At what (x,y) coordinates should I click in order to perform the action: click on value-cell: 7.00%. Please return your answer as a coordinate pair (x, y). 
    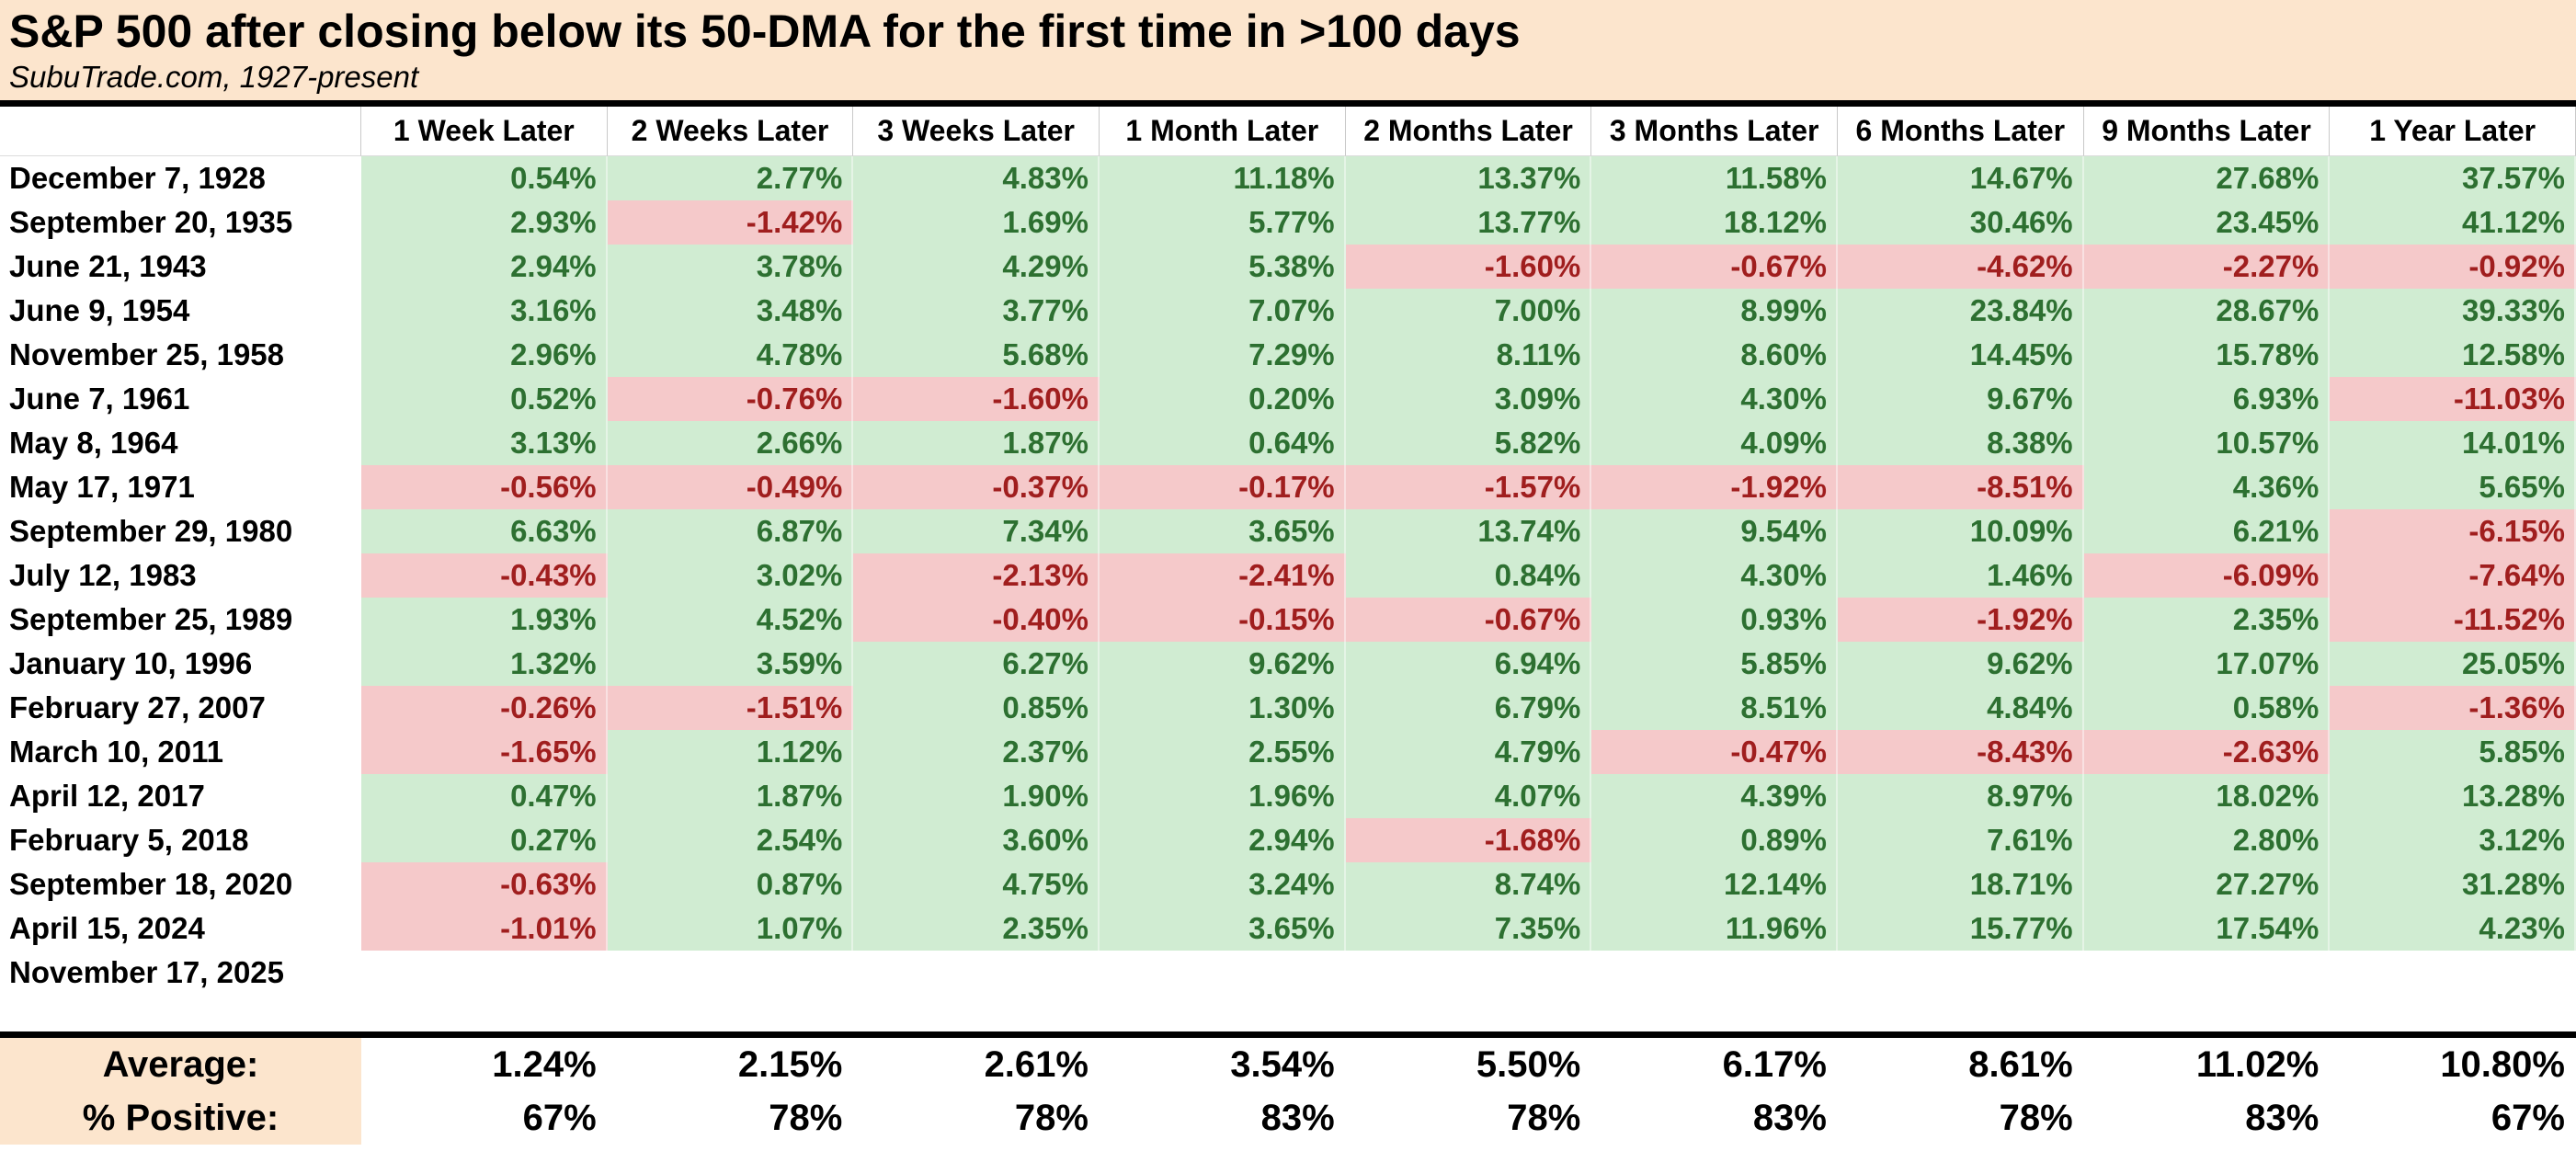
    Looking at the image, I should click on (1468, 311).